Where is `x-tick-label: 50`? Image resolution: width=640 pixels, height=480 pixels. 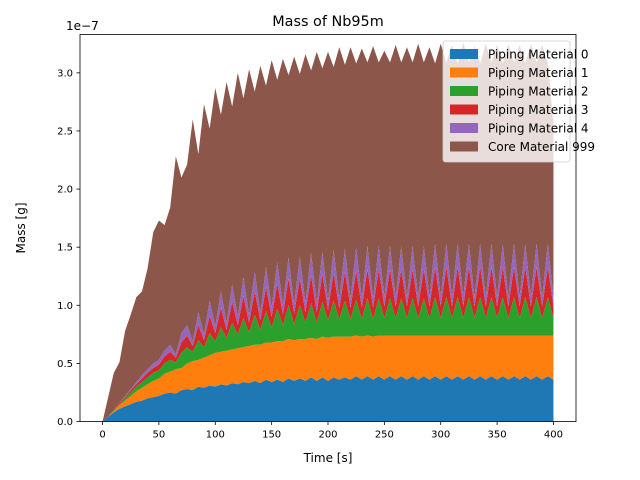 x-tick-label: 50 is located at coordinates (159, 435).